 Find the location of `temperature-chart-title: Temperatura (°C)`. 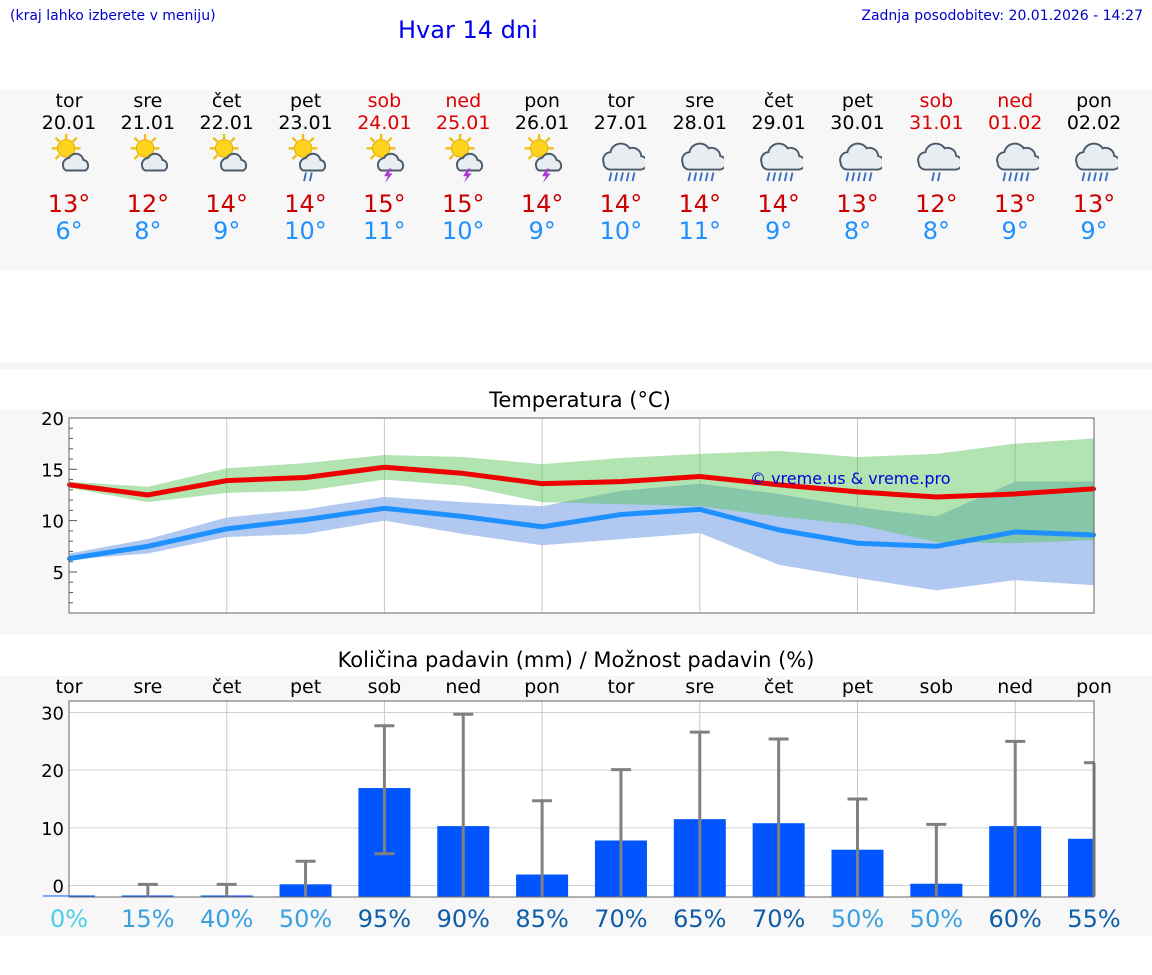

temperature-chart-title: Temperatura (°C) is located at coordinates (580, 400).